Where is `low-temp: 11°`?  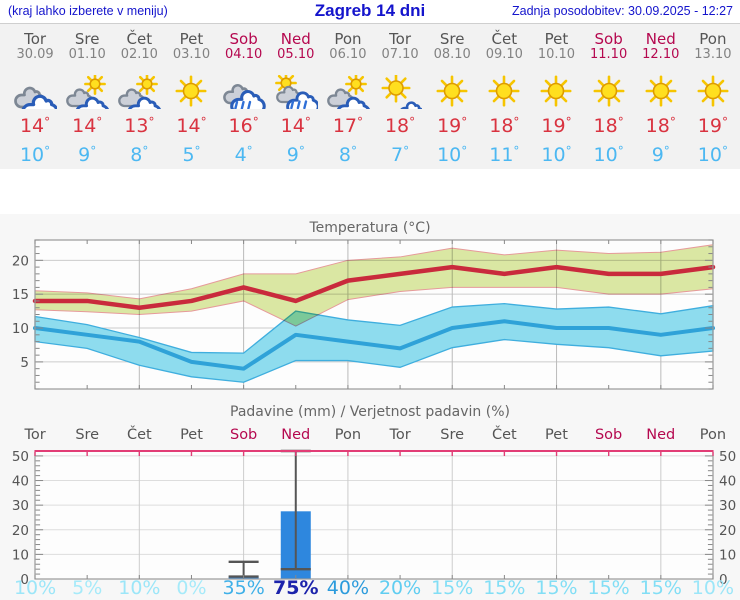
low-temp: 11° is located at coordinates (504, 154).